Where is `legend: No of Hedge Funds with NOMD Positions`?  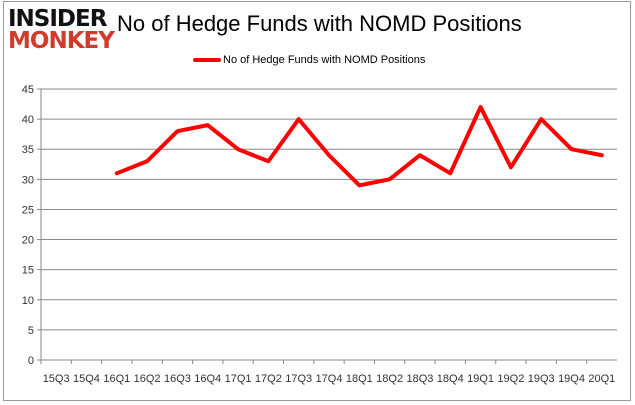 legend: No of Hedge Funds with NOMD Positions is located at coordinates (309, 60).